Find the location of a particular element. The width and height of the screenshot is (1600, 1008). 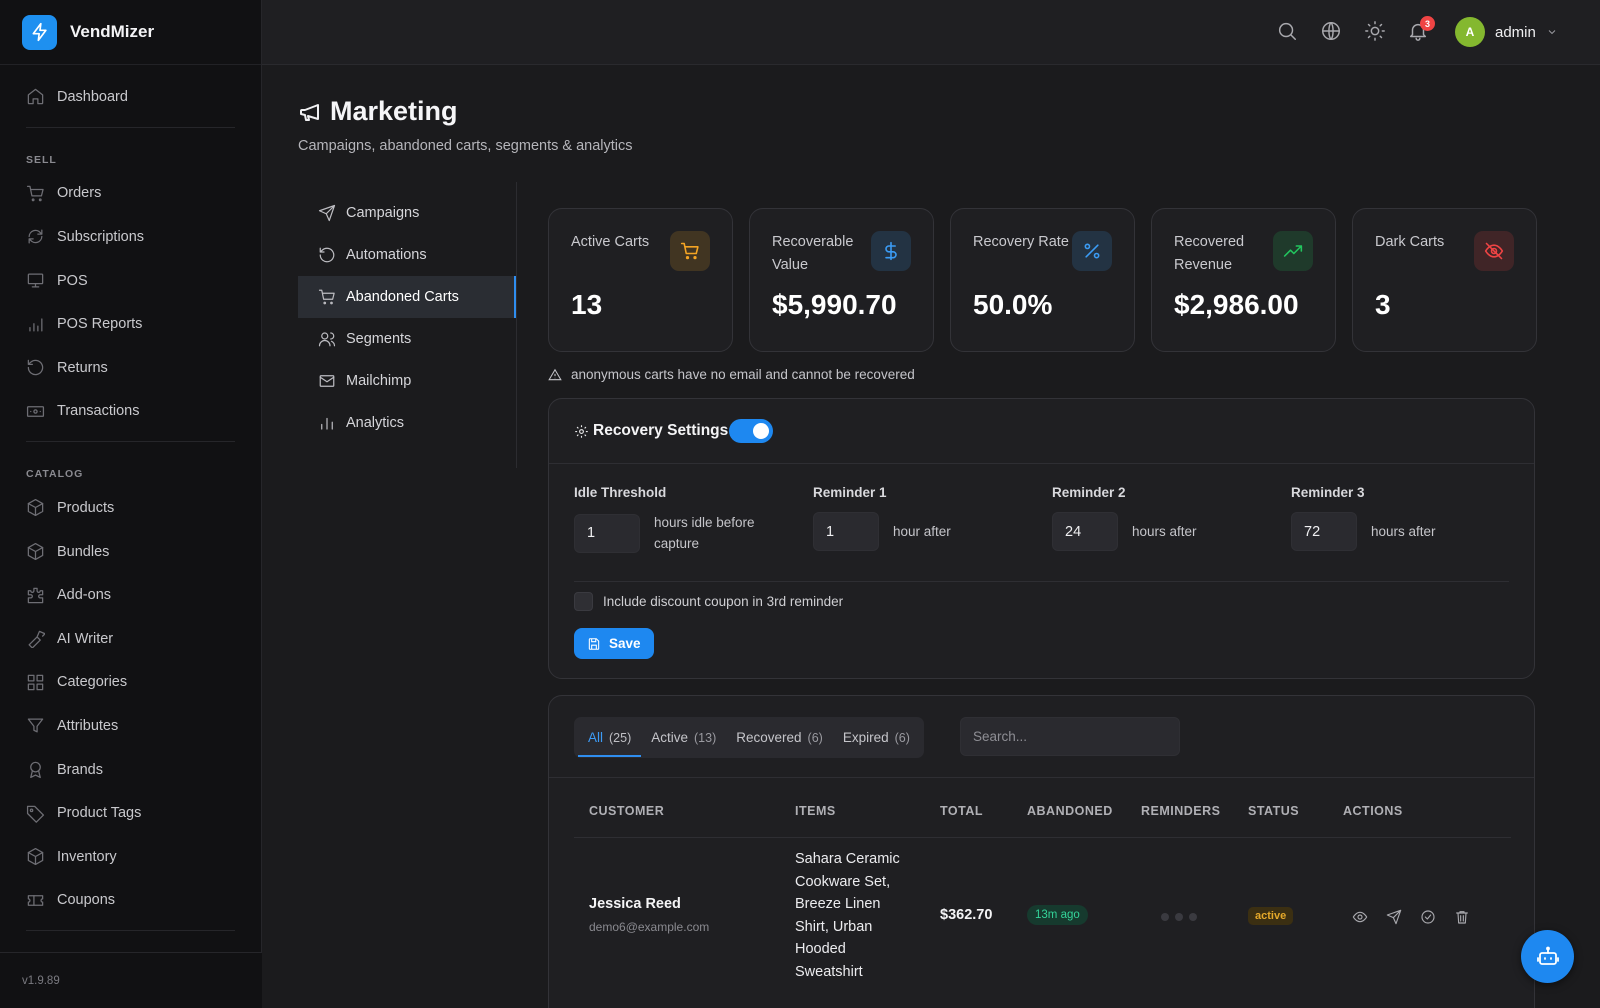

sidebar-item-label: Add-ons is located at coordinates (84, 595).